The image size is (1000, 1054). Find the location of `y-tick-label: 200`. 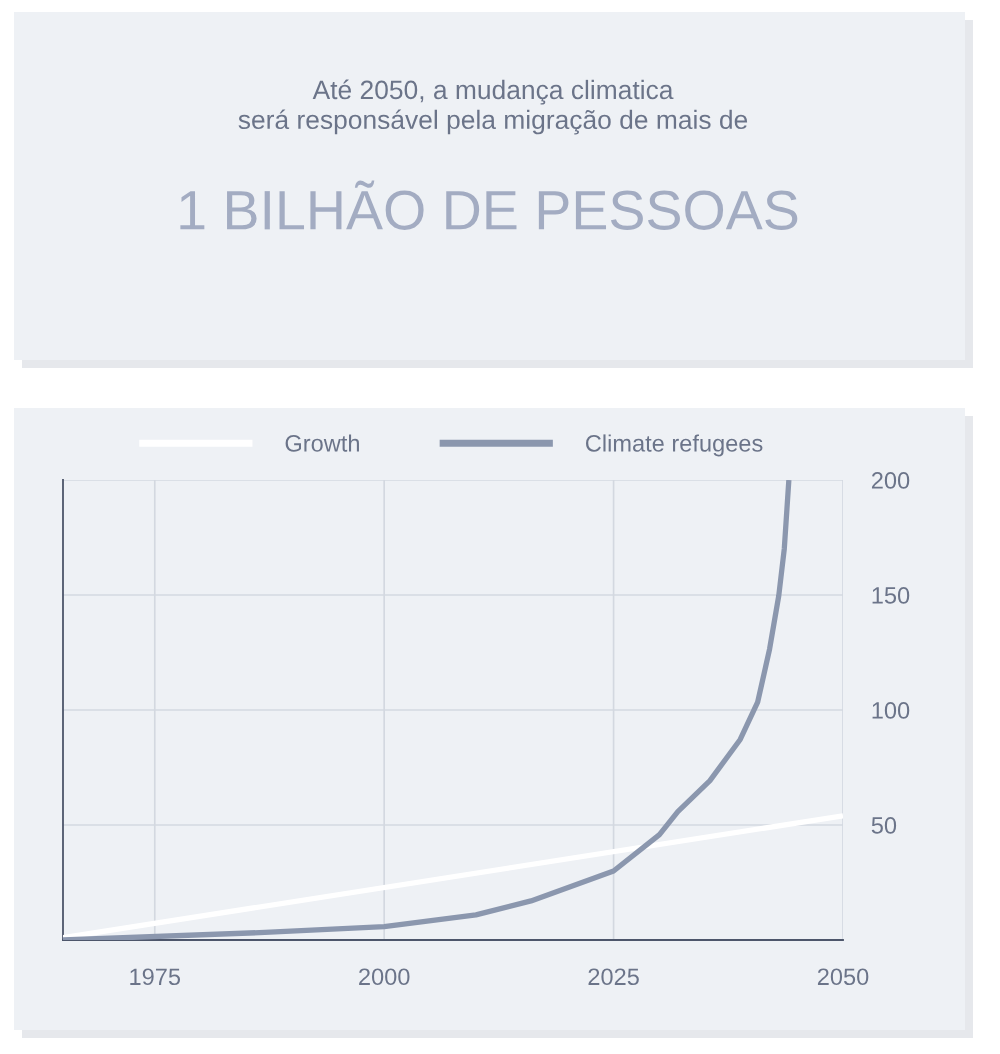

y-tick-label: 200 is located at coordinates (890, 480).